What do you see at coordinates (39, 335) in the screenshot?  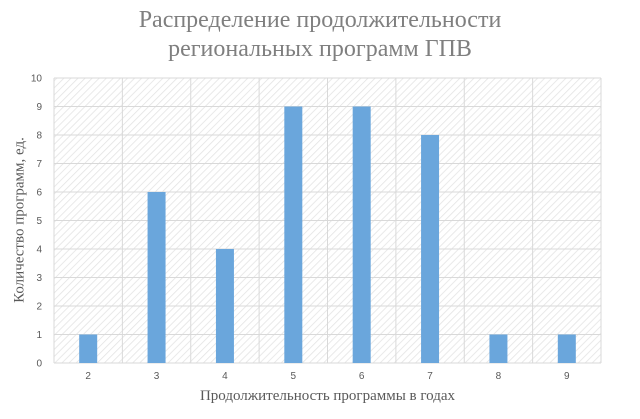 I see `y-tick-label: 1` at bounding box center [39, 335].